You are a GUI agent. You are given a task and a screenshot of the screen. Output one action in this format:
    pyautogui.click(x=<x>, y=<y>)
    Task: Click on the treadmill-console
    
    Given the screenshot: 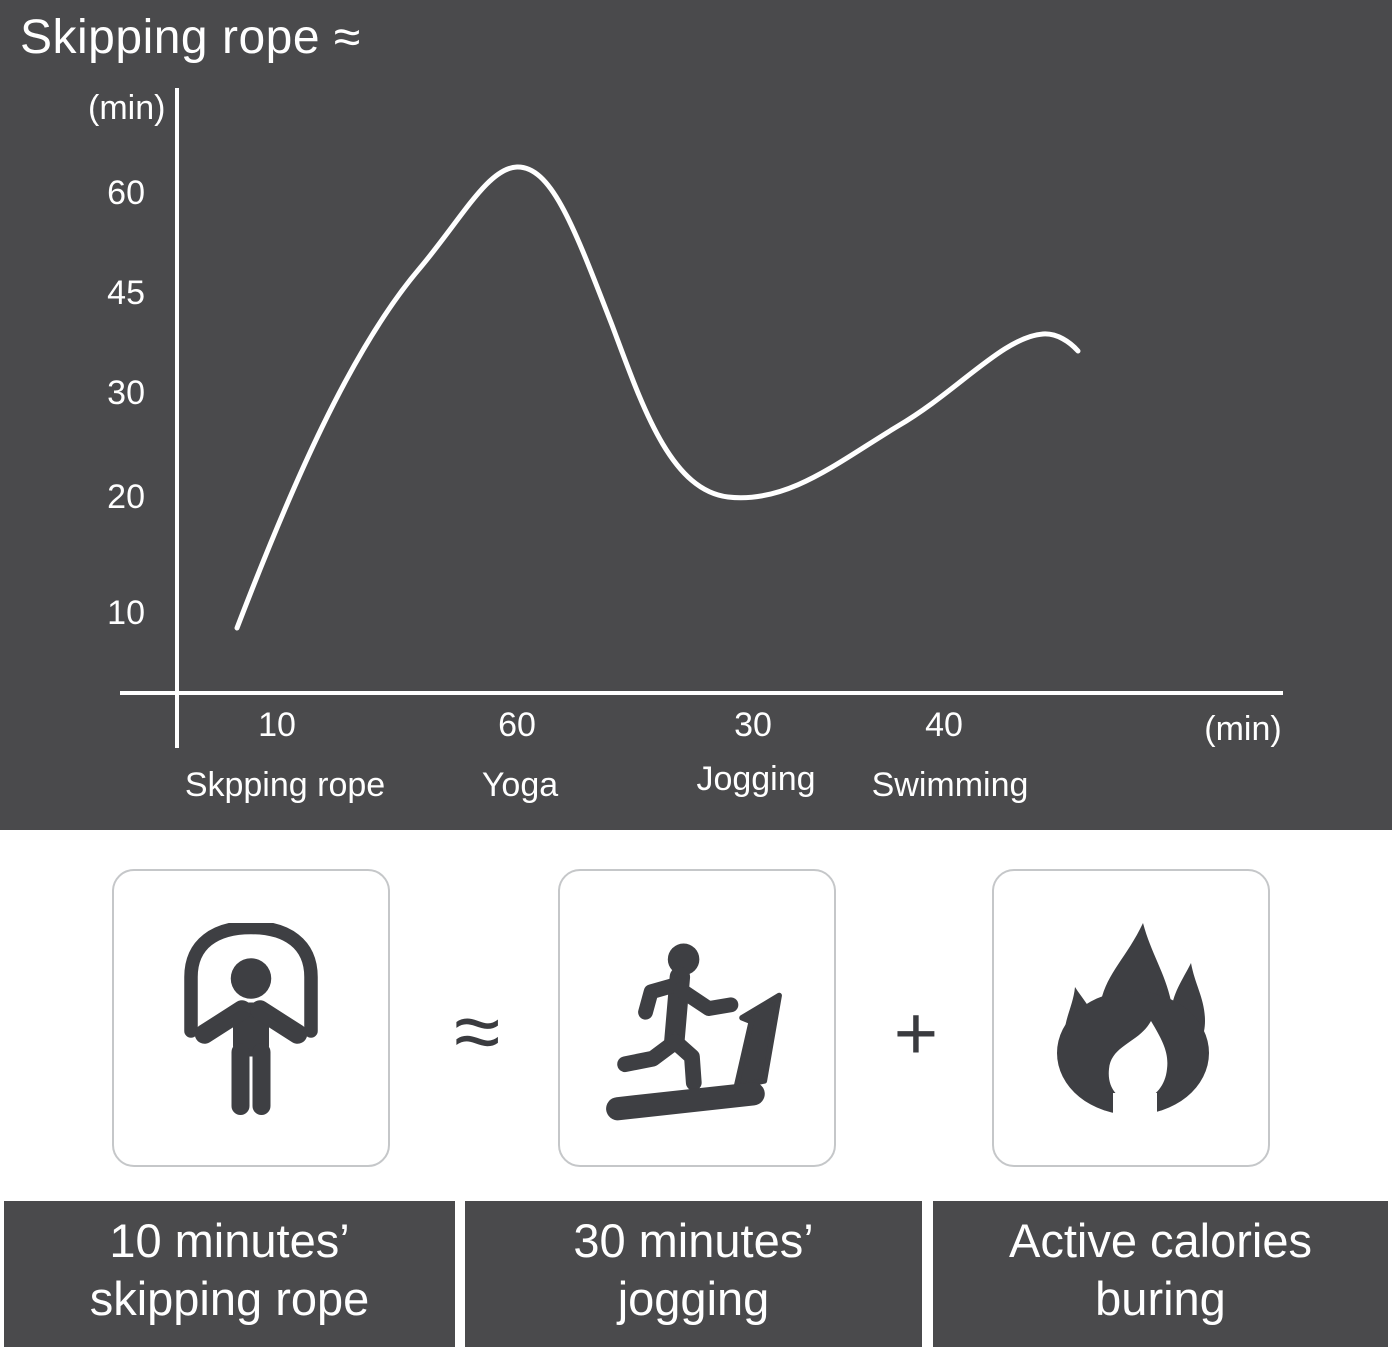 What is the action you would take?
    pyautogui.click(x=757, y=1041)
    